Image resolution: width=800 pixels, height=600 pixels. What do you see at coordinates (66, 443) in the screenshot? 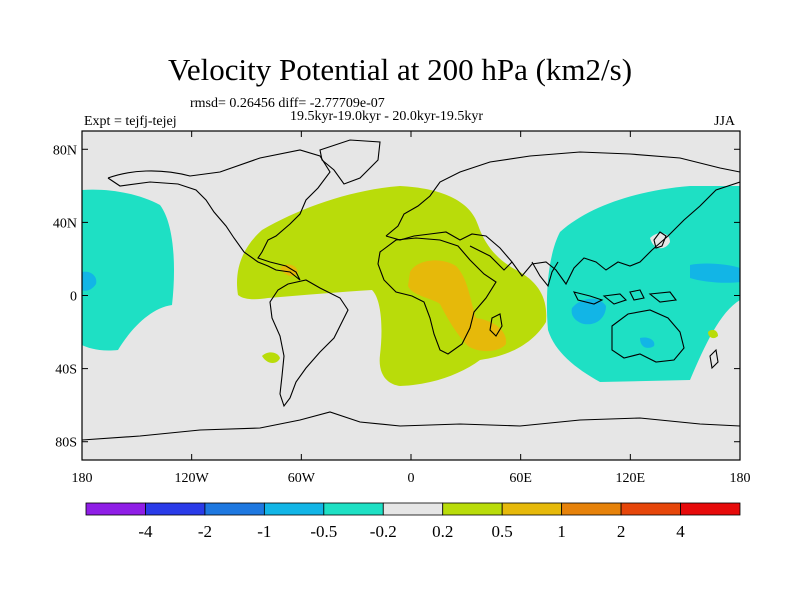
I see `lat-tick-label: 80S` at bounding box center [66, 443].